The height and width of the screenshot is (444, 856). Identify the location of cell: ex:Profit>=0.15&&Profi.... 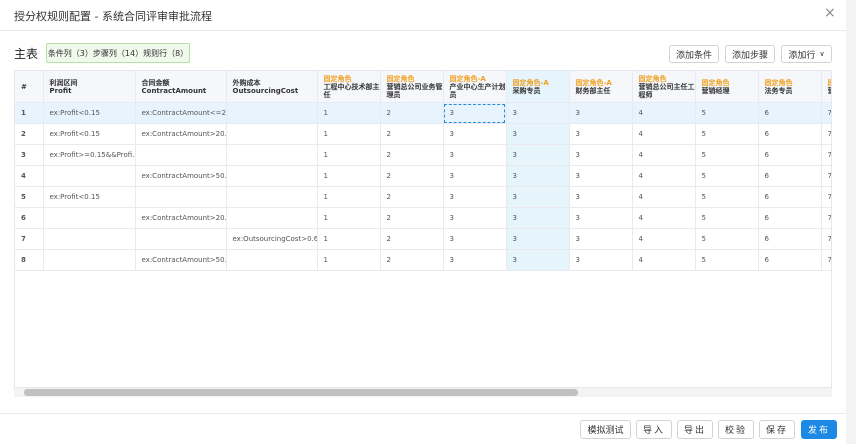
(89, 155).